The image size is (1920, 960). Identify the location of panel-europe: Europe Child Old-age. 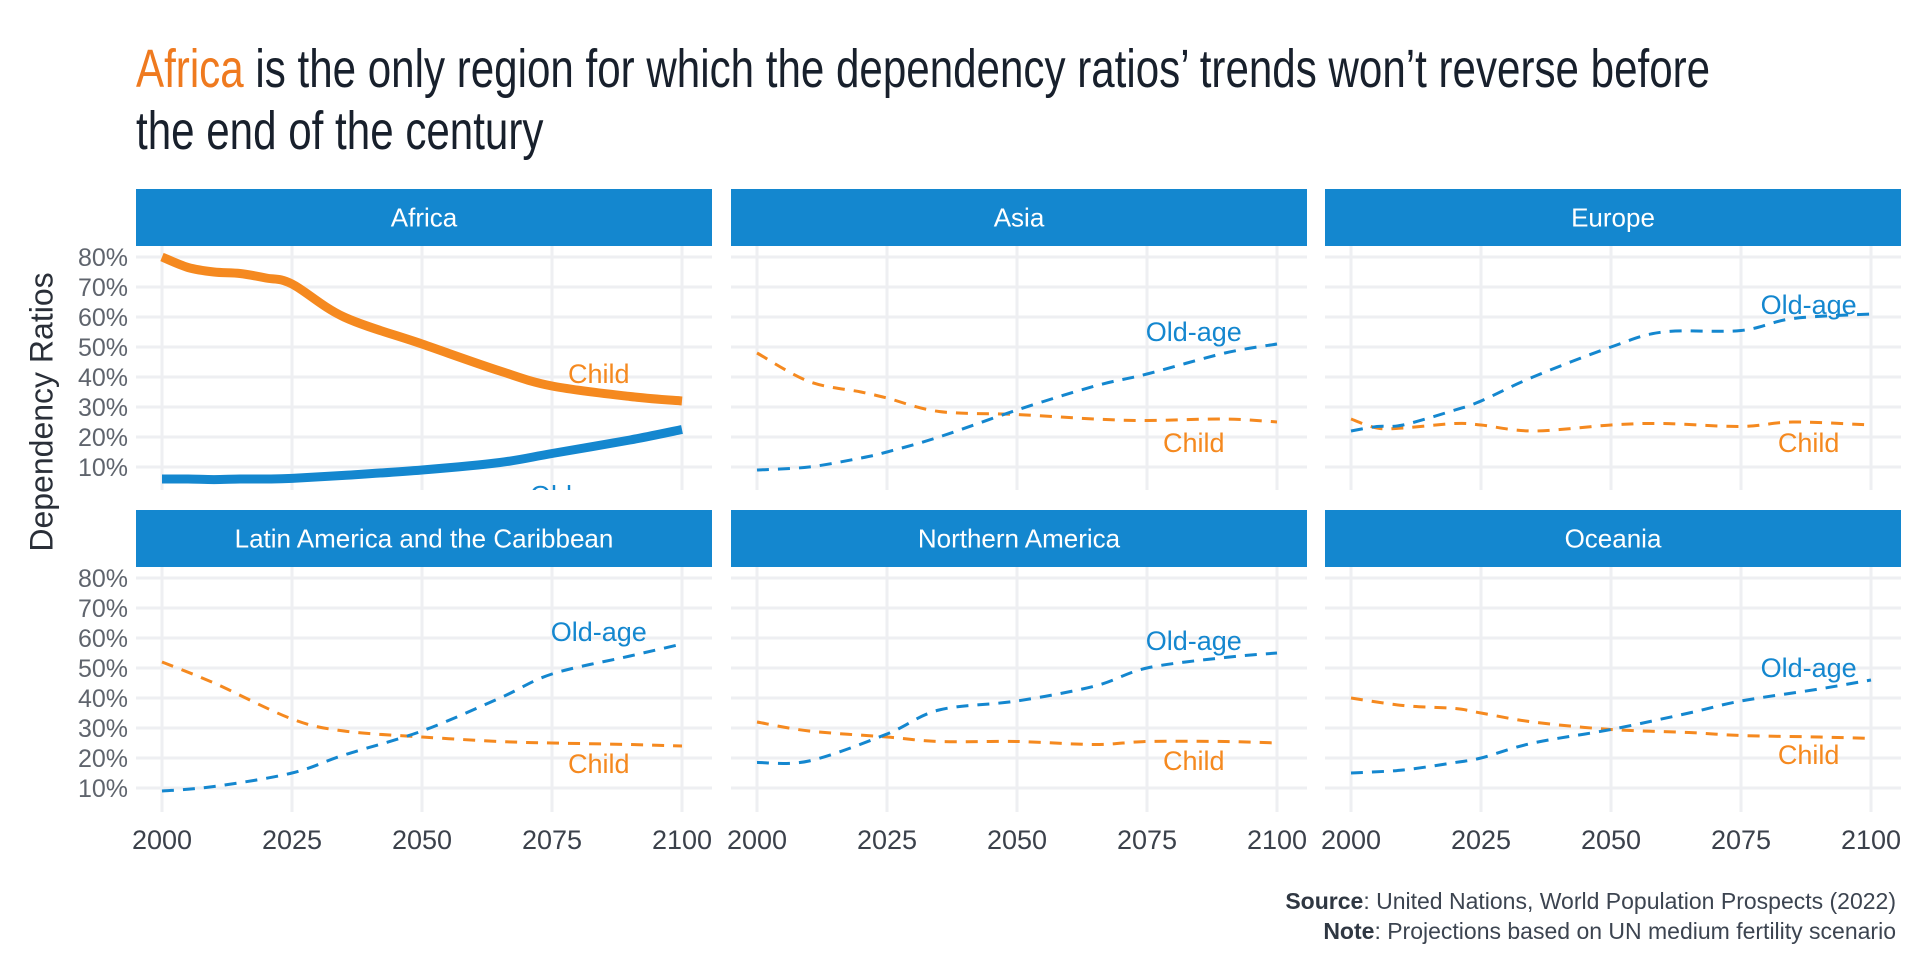
(1613, 339).